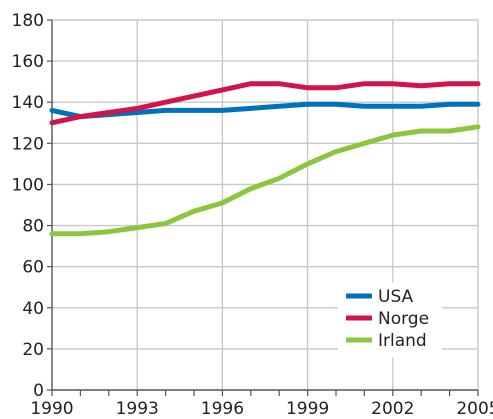  What do you see at coordinates (392, 407) in the screenshot?
I see `x-tick-label: 2002` at bounding box center [392, 407].